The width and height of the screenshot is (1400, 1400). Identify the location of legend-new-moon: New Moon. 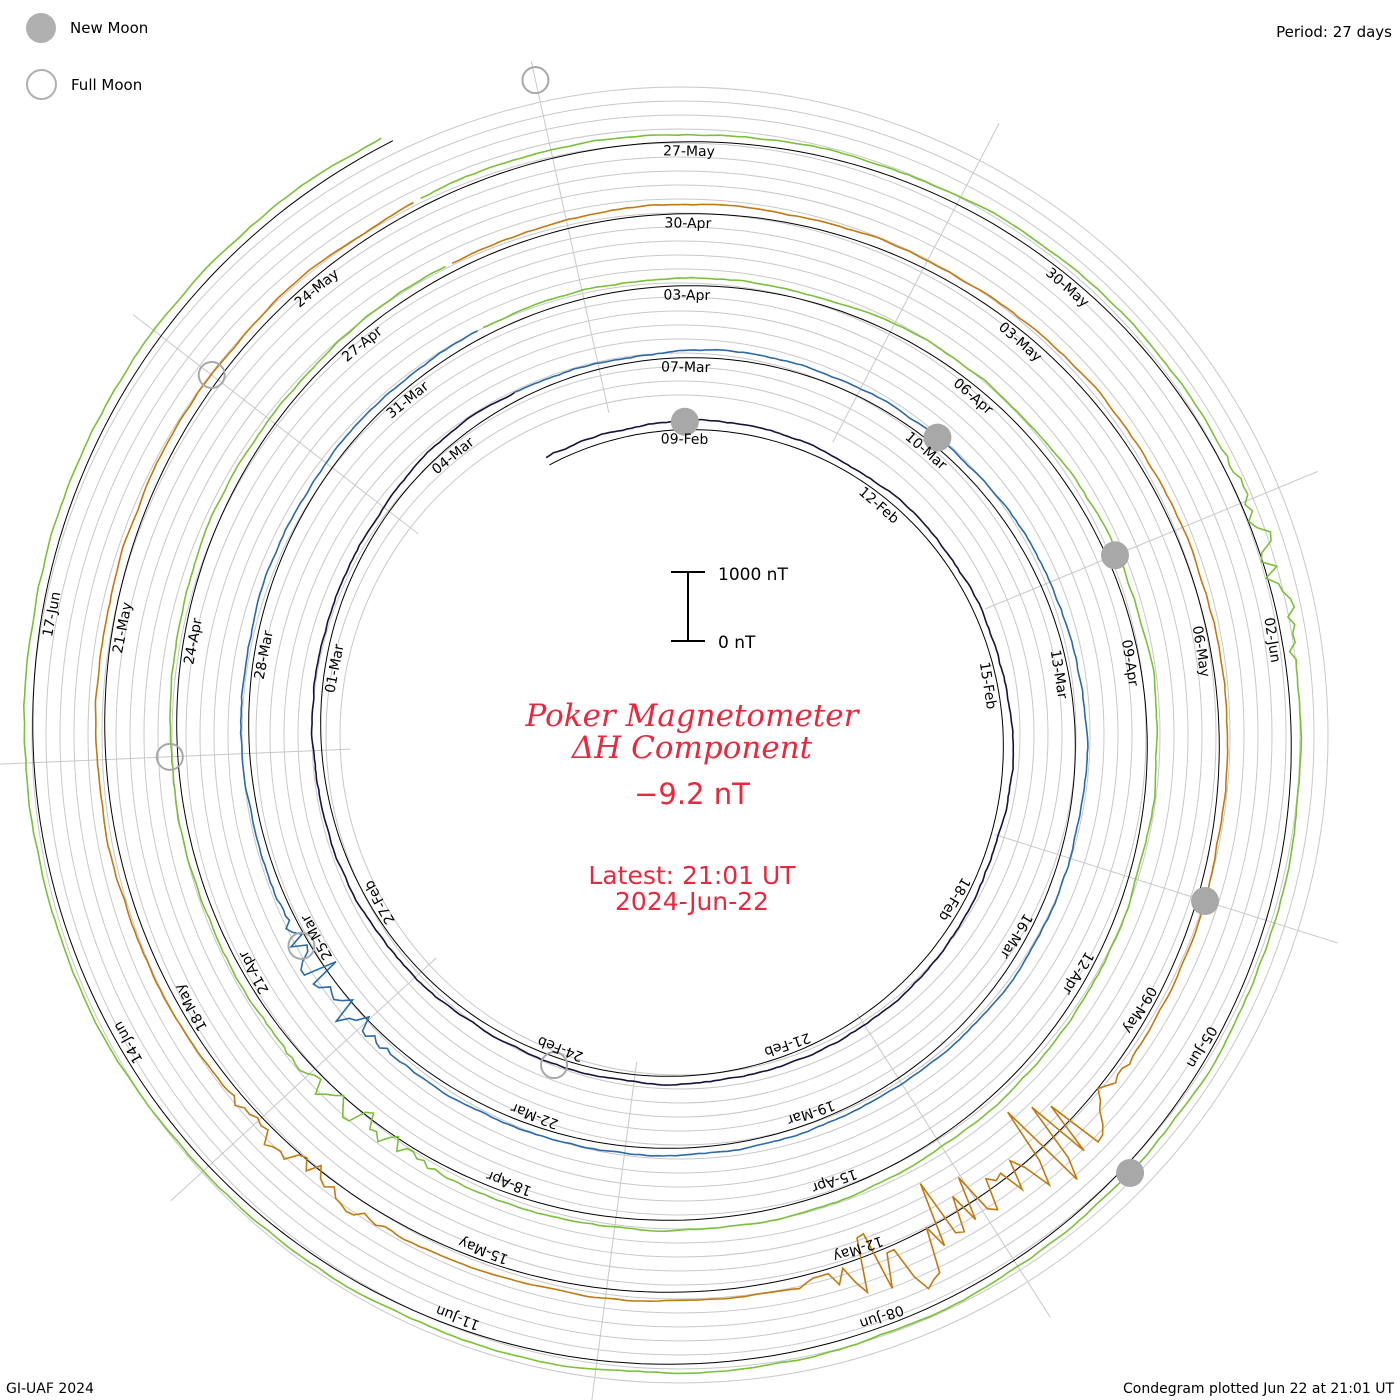
(87, 28).